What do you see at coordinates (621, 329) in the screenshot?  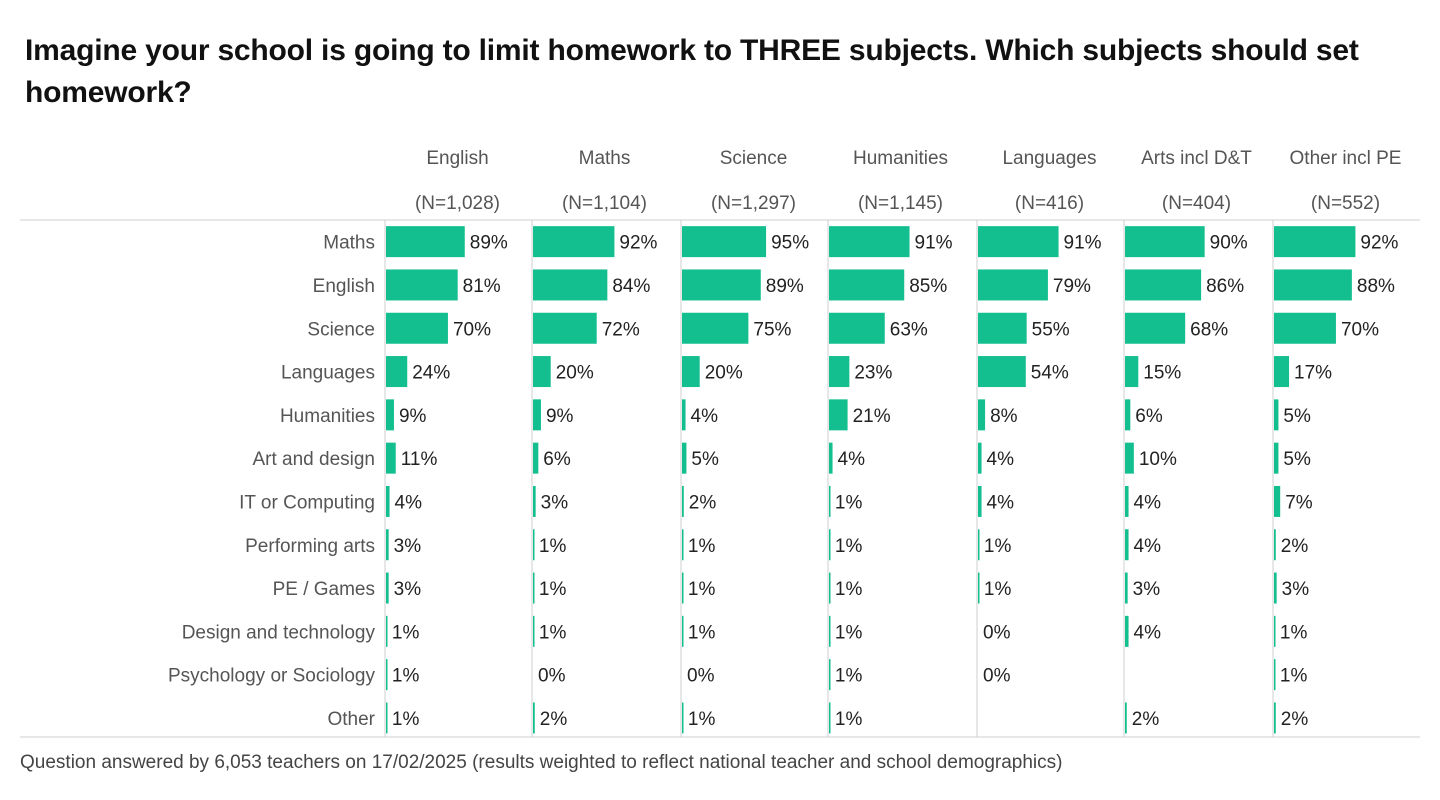 I see `data-label: 72%` at bounding box center [621, 329].